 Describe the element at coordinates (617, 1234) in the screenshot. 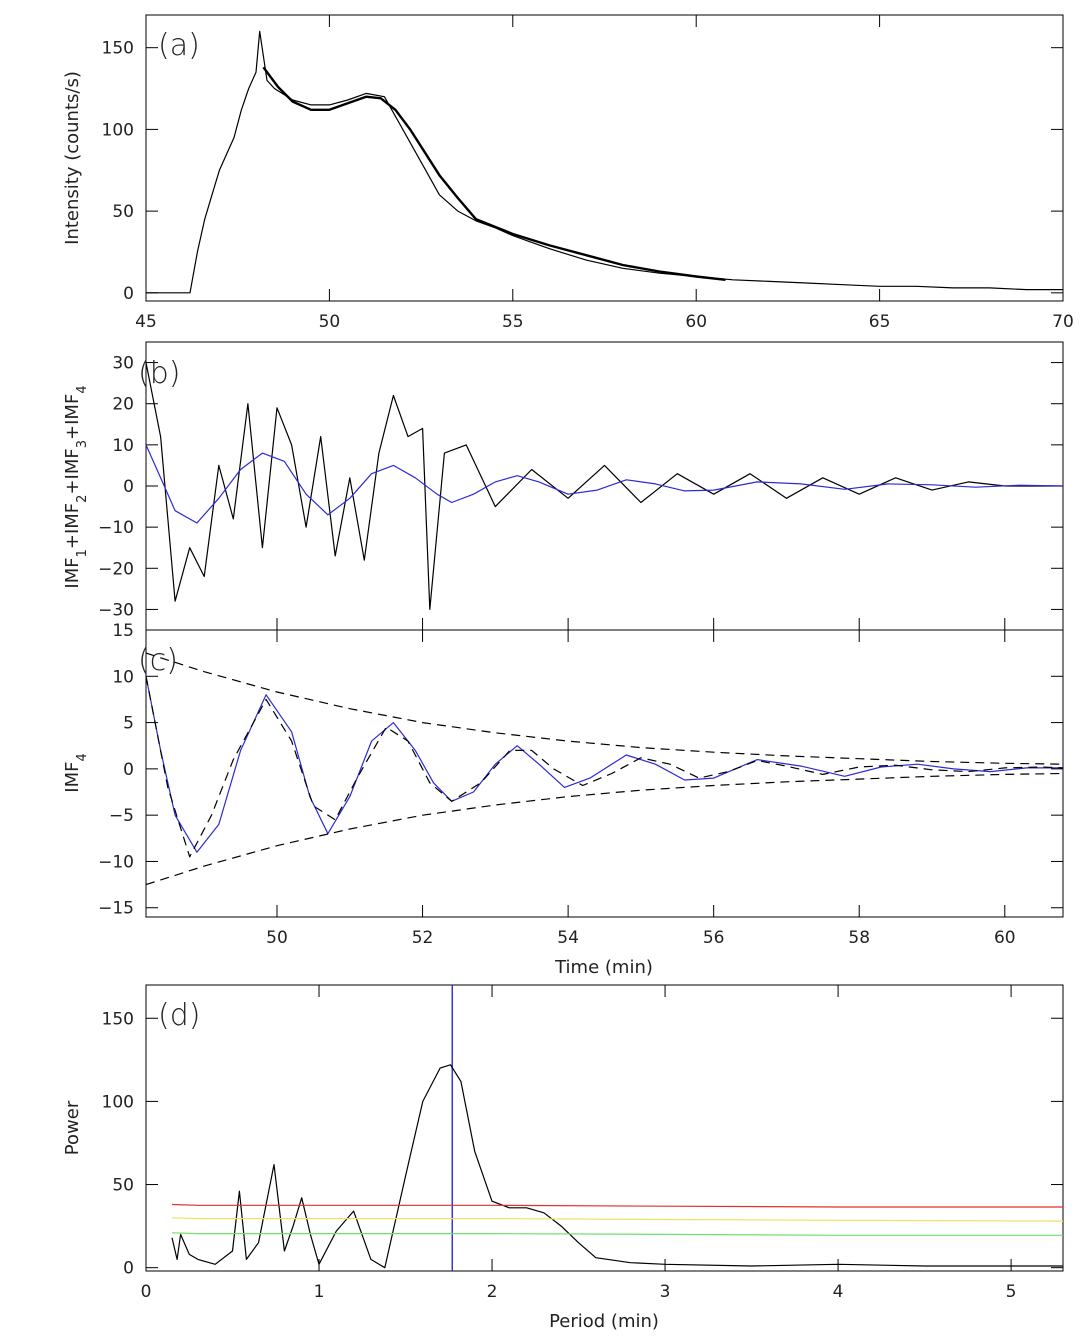

I see `series-green-level` at that location.